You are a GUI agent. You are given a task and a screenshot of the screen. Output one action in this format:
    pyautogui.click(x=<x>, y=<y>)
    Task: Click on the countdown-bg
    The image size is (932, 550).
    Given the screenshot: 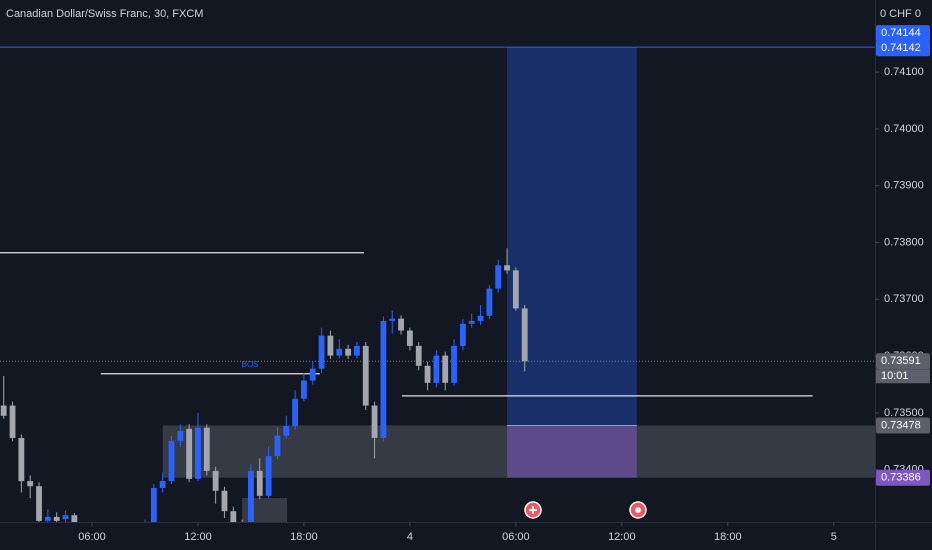 What is the action you would take?
    pyautogui.click(x=903, y=376)
    